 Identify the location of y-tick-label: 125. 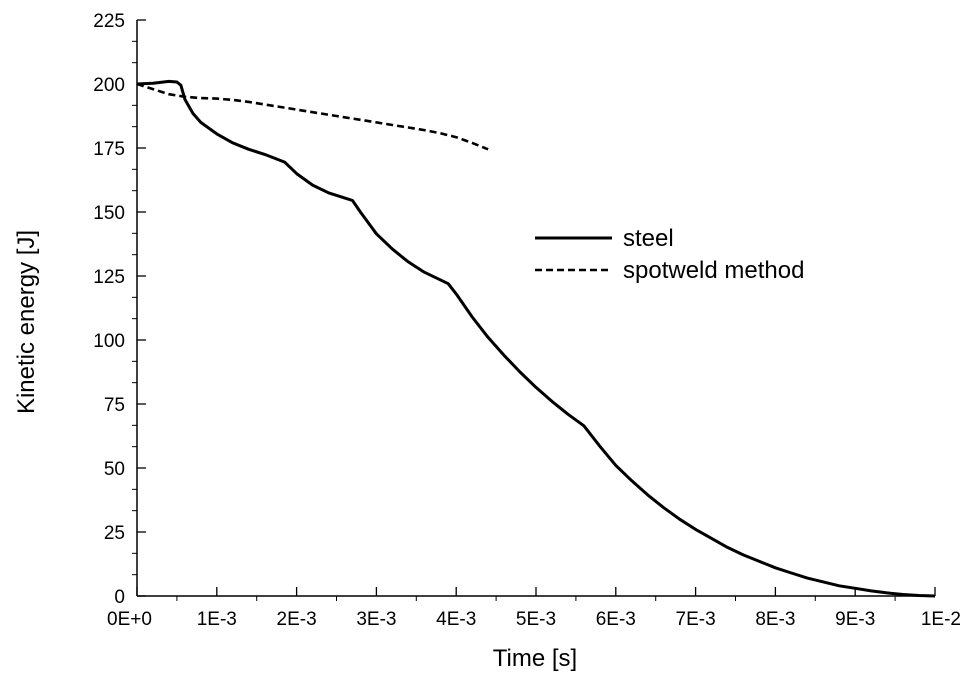
(109, 277).